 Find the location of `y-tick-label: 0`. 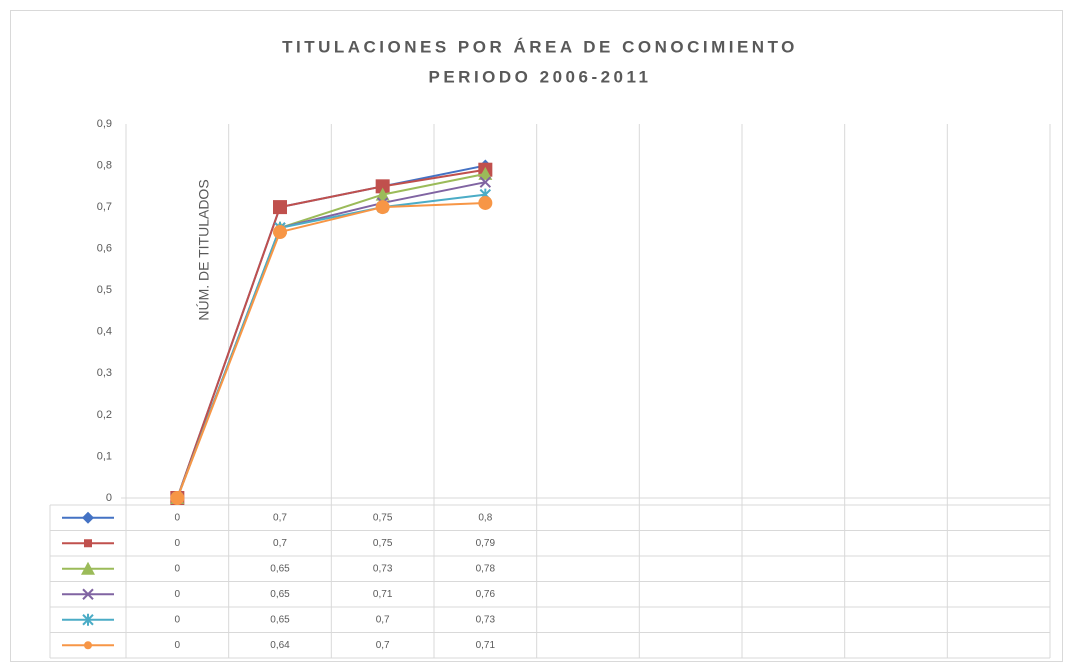

y-tick-label: 0 is located at coordinates (109, 498).